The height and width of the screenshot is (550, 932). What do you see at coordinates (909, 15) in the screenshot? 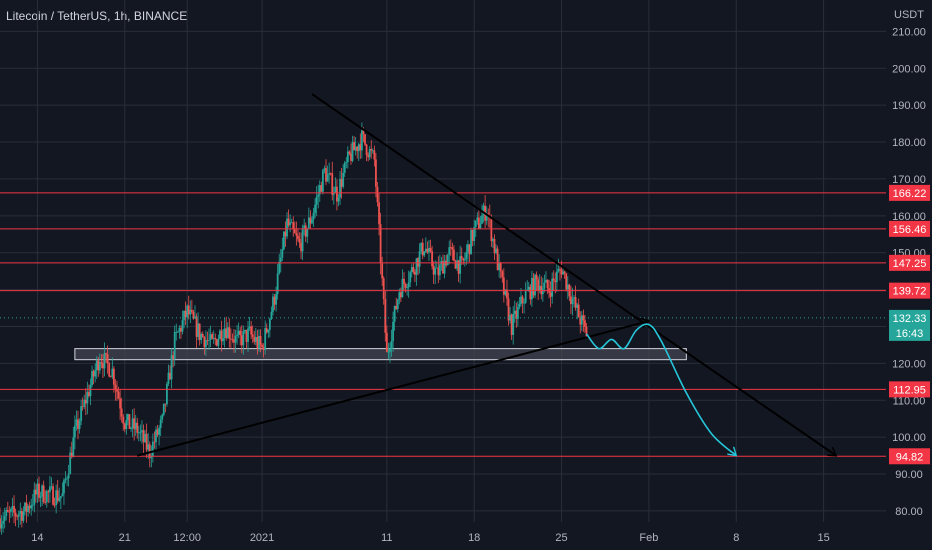
I see `currency-label: USDT` at bounding box center [909, 15].